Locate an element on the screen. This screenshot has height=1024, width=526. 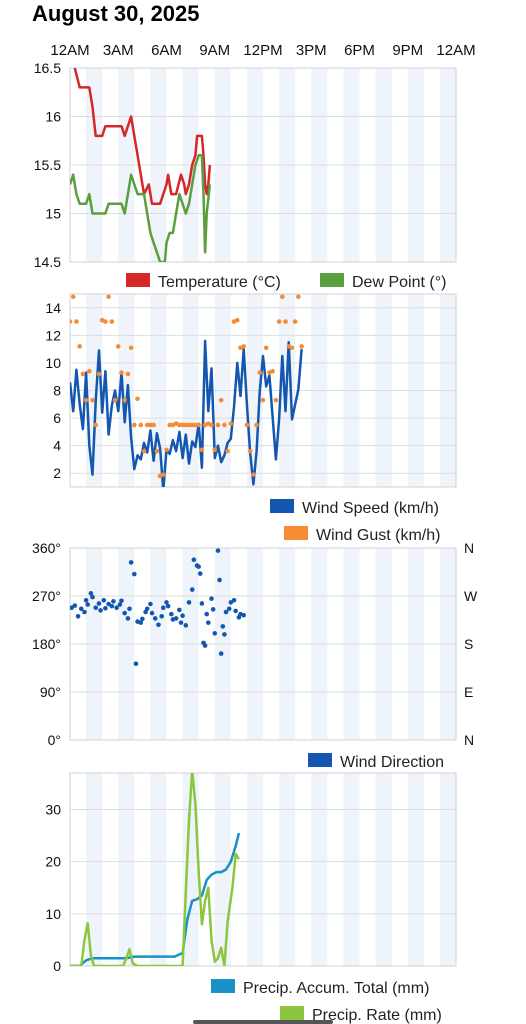
dew-point-legend-label: Dew Point (°) is located at coordinates (399, 282).